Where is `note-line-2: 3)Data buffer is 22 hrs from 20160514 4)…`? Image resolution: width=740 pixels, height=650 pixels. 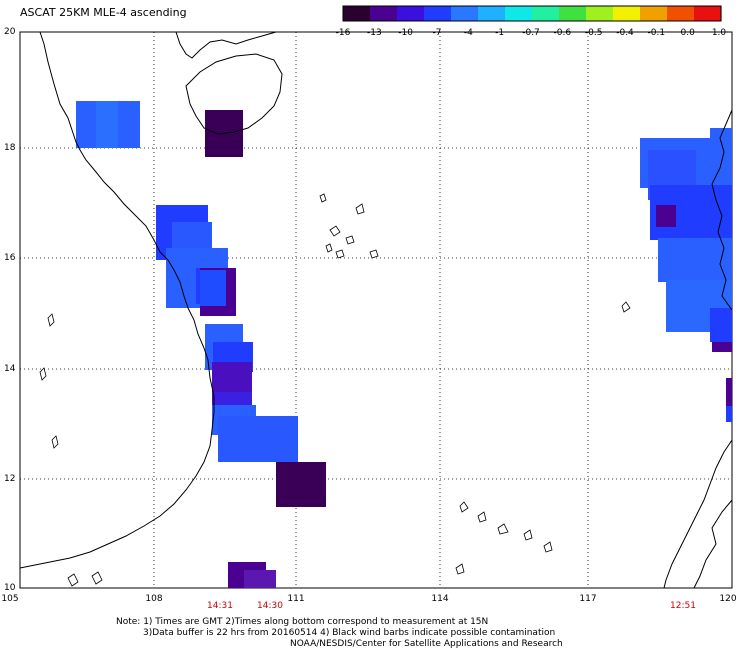
note-line-2: 3)Data buffer is 22 hrs from 20160514 4)… is located at coordinates (349, 633).